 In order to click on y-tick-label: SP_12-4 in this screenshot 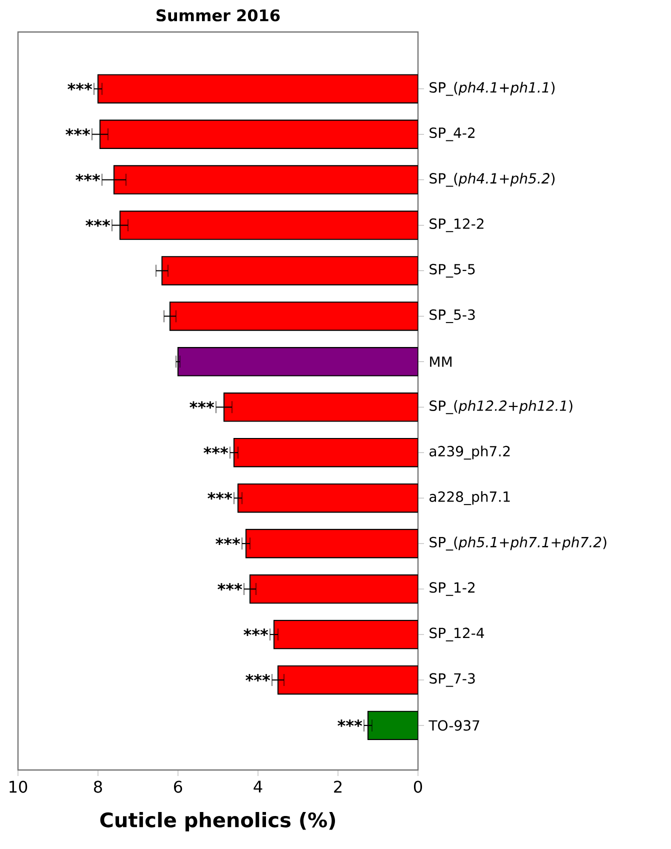, I will do `click(457, 635)`.